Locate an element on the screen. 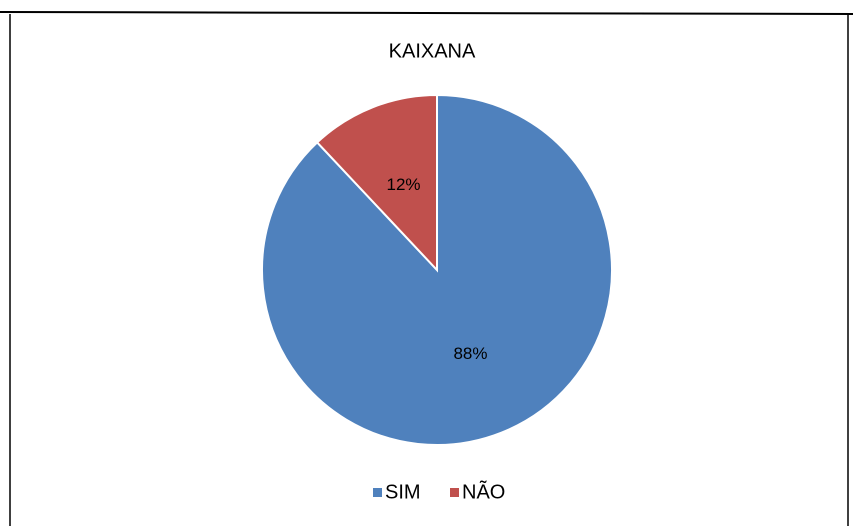  pie-slice is located at coordinates (376, 183).